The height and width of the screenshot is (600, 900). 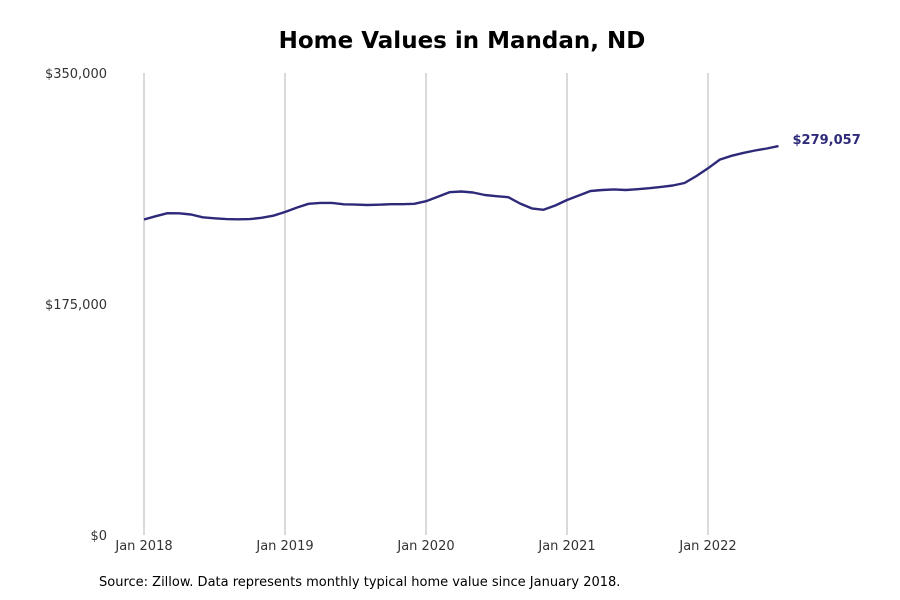 I want to click on end-value-label: $279,057, so click(x=827, y=140).